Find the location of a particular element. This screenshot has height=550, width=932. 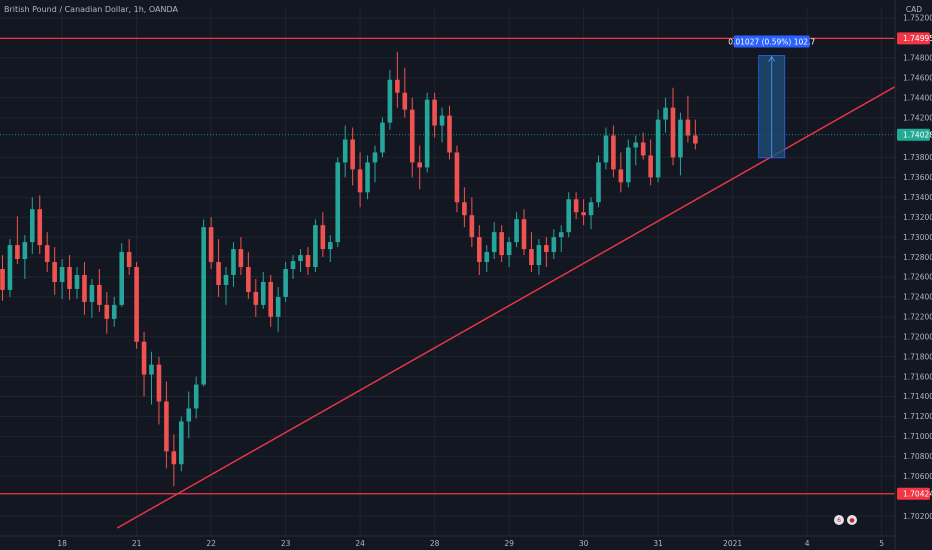

price-tick-label: 1.73600 is located at coordinates (917, 177).